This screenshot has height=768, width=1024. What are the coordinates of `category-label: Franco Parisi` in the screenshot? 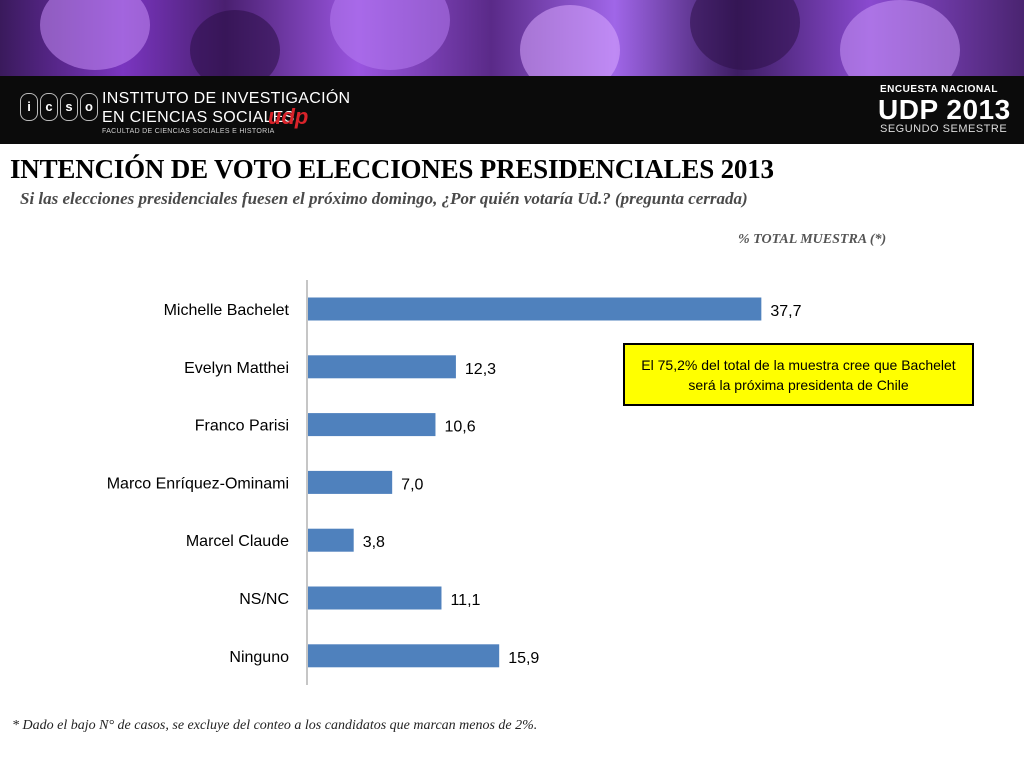 It's located at (242, 426).